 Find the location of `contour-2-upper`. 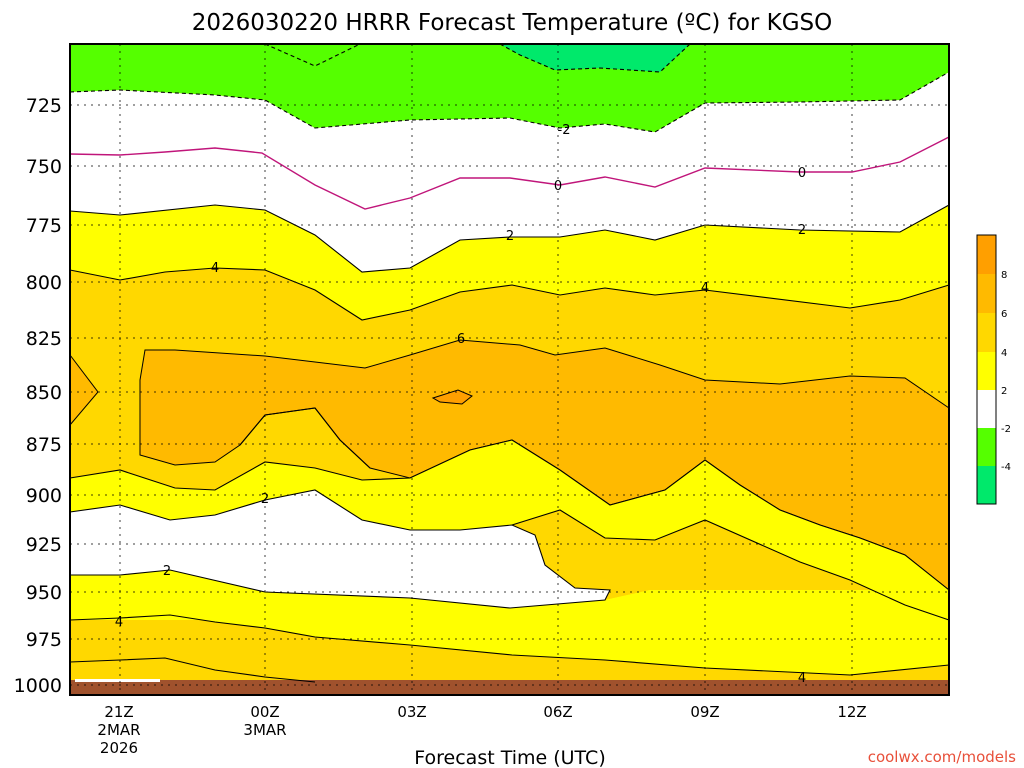

contour-2-upper is located at coordinates (509, 238).